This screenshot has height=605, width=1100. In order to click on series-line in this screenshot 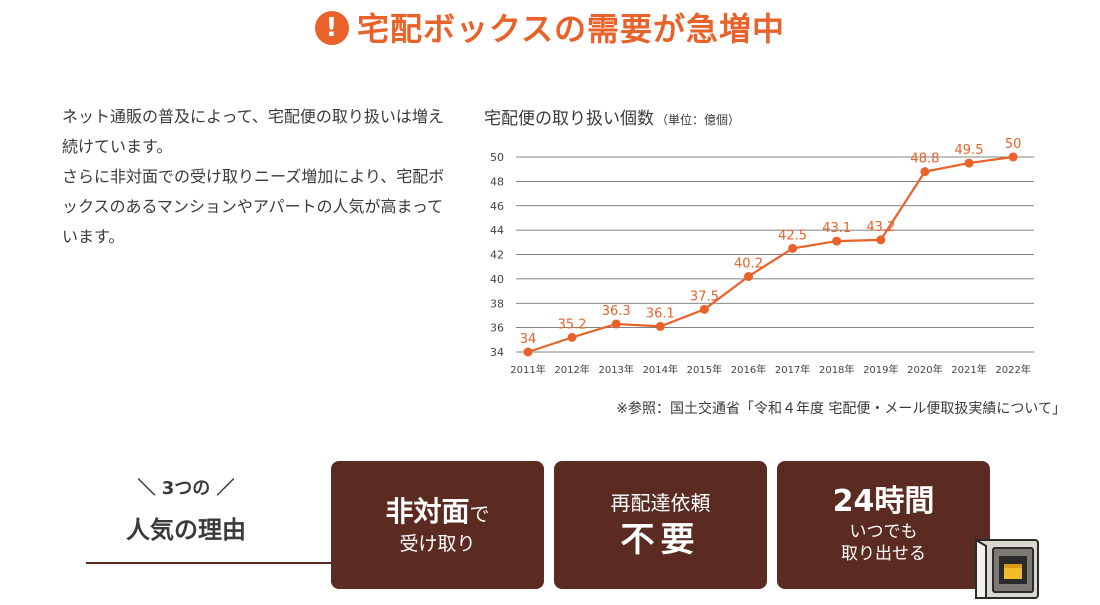, I will do `click(770, 254)`.